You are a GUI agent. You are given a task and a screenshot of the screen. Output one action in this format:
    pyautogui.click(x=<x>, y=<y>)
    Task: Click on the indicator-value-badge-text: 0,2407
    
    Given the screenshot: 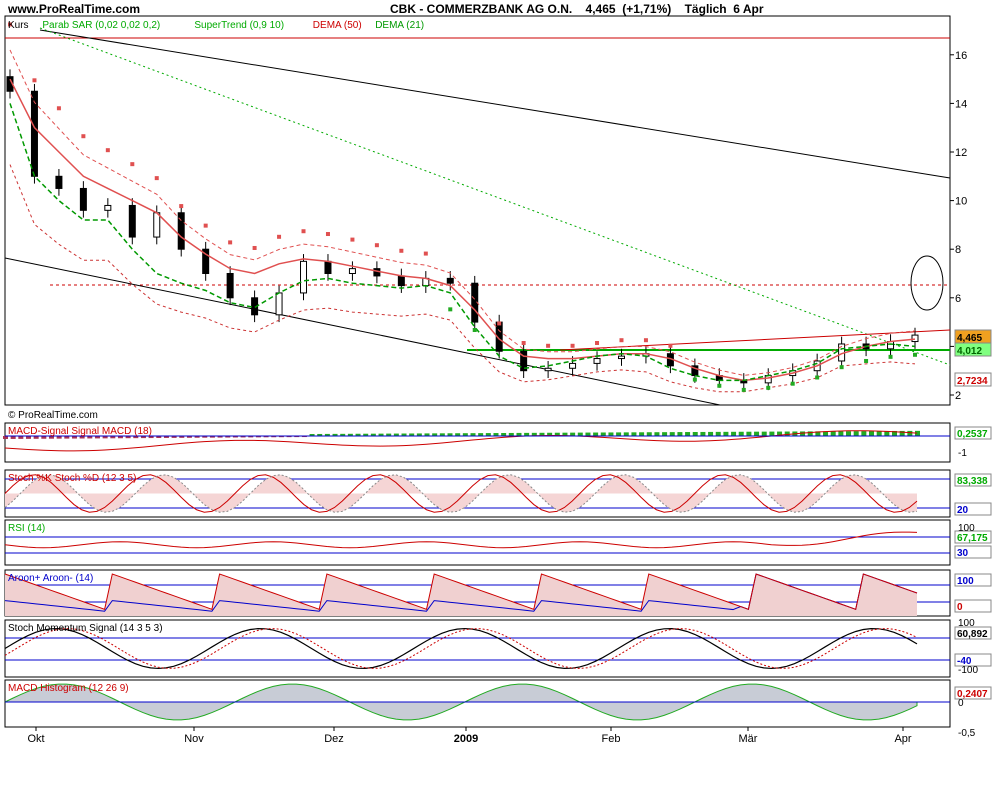 What is the action you would take?
    pyautogui.click(x=972, y=694)
    